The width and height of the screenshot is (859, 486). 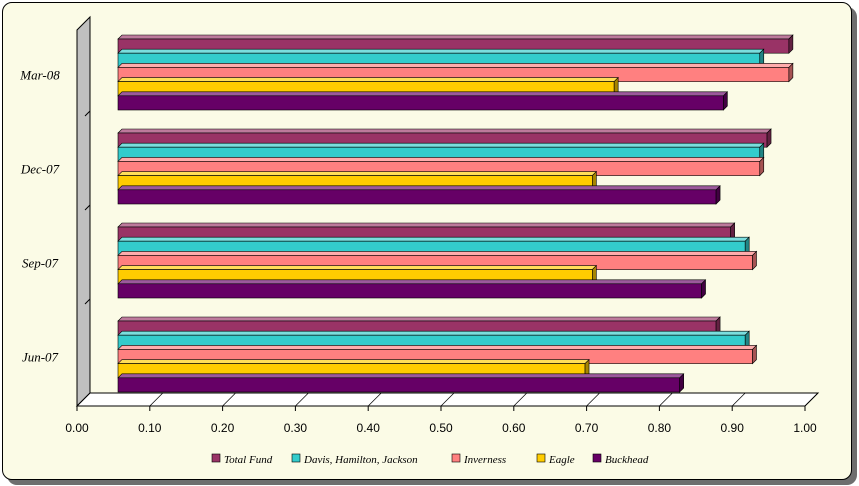 I want to click on category-label: Mar-08, so click(x=39, y=75).